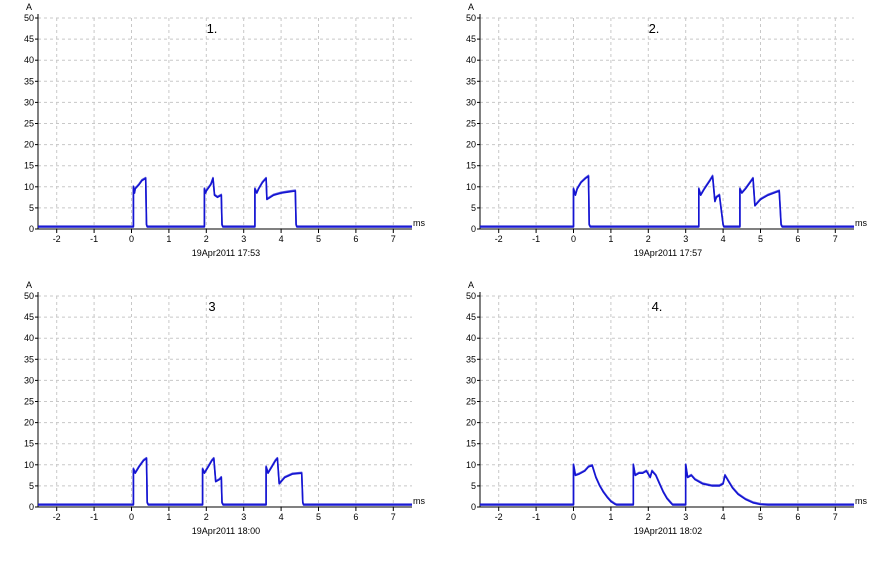 This screenshot has width=896, height=576. Describe the element at coordinates (668, 531) in the screenshot. I see `timestamp-label: 19Apr2011 18:02` at that location.